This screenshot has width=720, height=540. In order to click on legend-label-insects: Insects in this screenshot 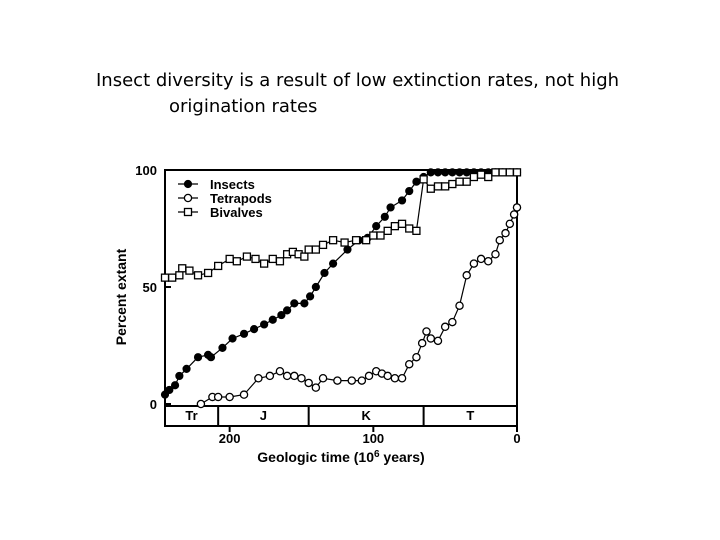, I will do `click(232, 184)`.